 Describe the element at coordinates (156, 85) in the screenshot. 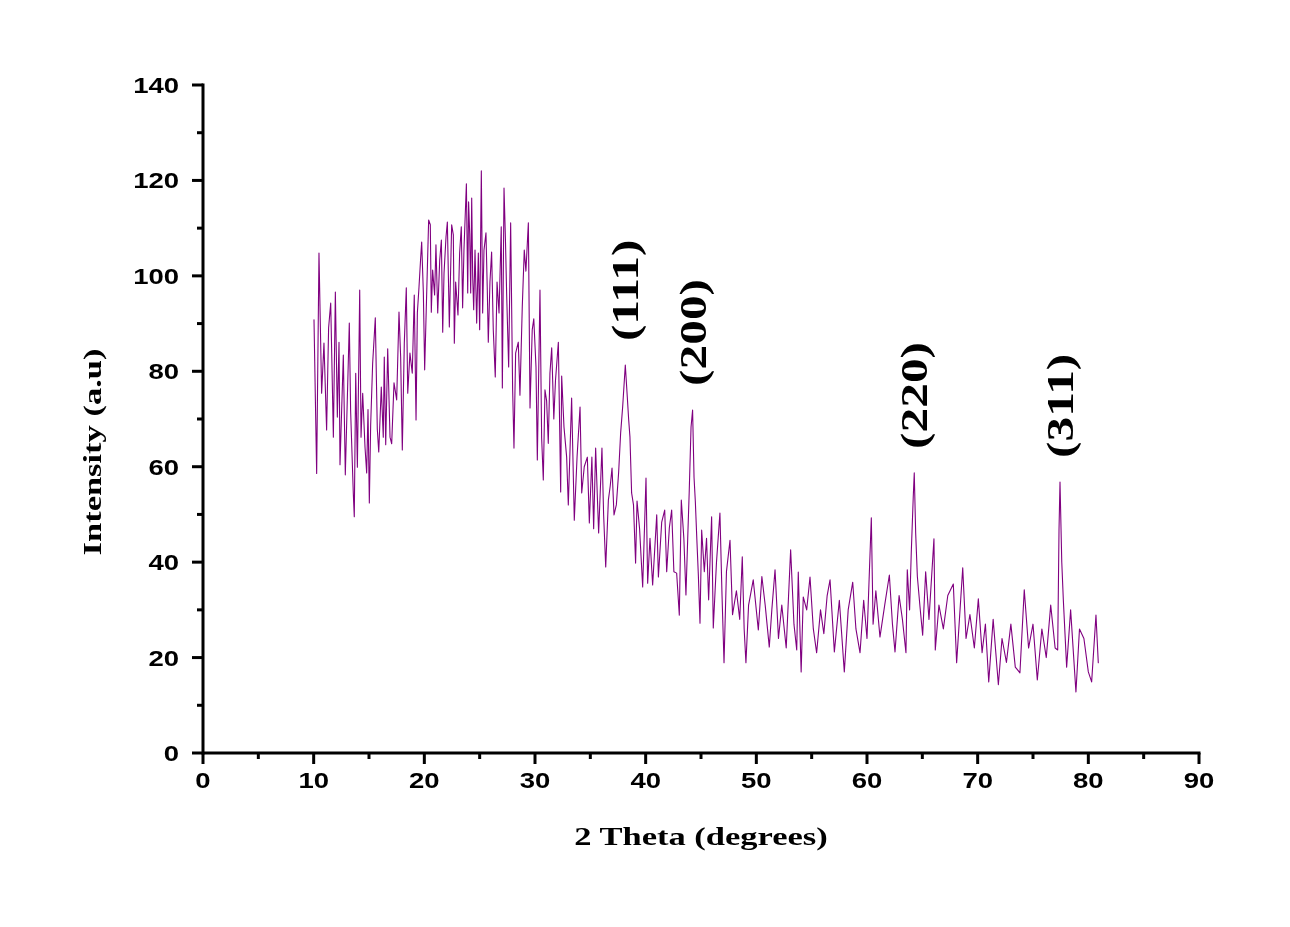

I see `y-tick-label: 140` at that location.